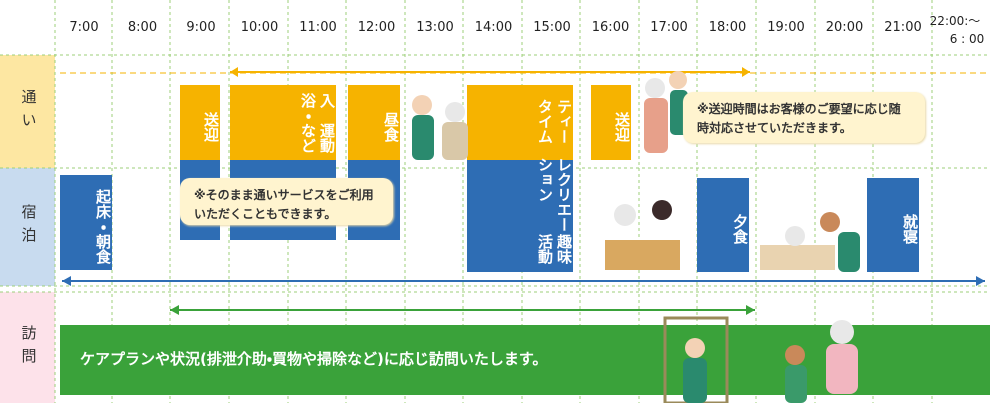 The image size is (990, 403). Describe the element at coordinates (610, 27) in the screenshot. I see `time-label: 16:00` at that location.